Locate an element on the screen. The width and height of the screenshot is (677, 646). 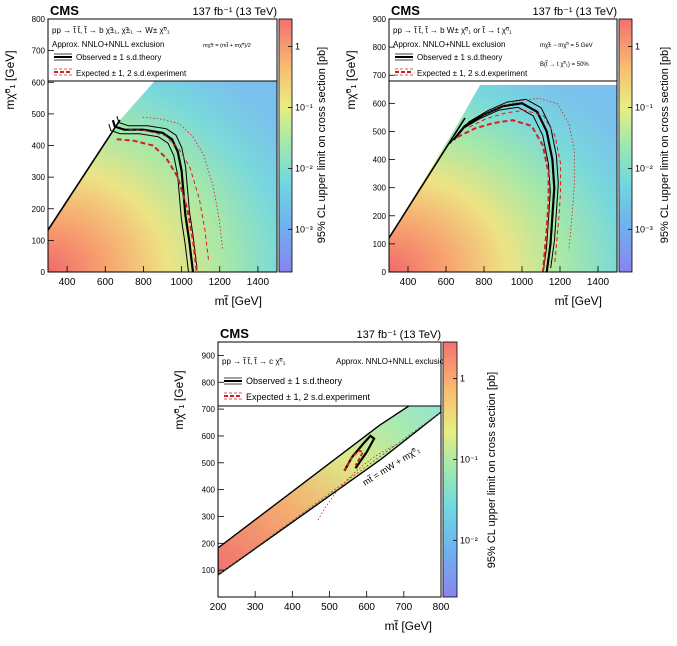
panel-2-ylabel: mχ̃⁰₁ [GeV] is located at coordinates (351, 79).